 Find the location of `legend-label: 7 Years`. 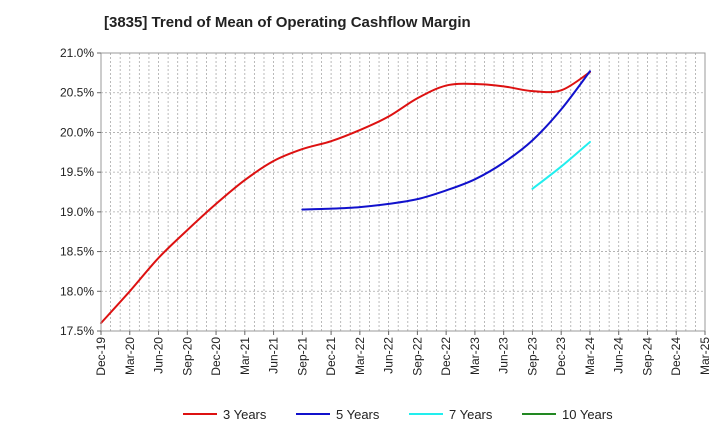

legend-label: 7 Years is located at coordinates (471, 414).